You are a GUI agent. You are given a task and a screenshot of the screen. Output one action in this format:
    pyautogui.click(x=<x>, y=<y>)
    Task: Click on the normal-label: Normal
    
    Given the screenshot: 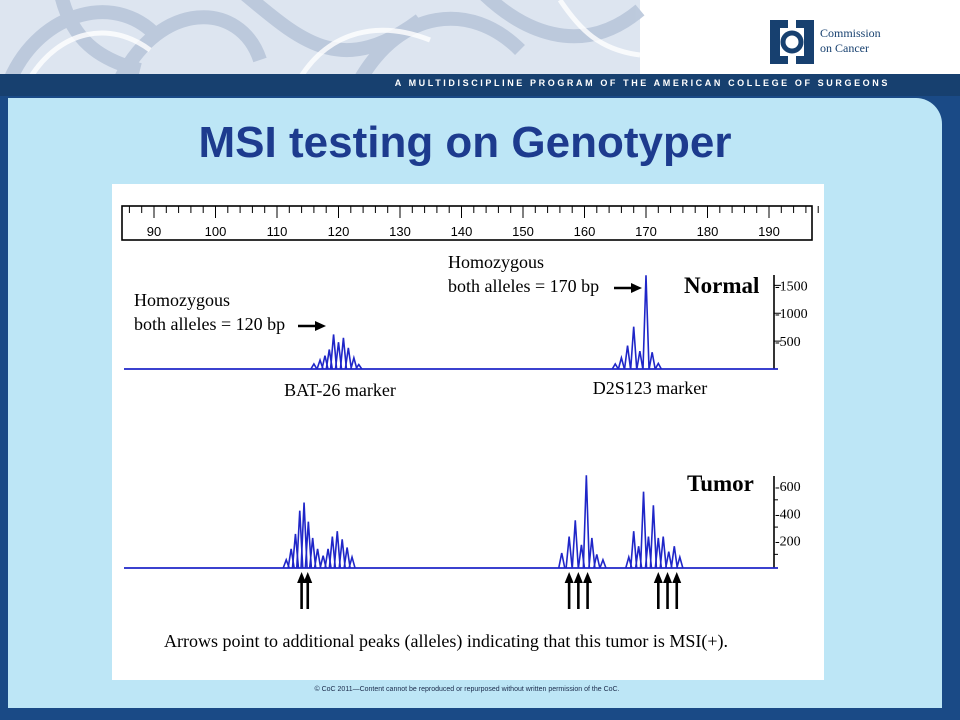 What is the action you would take?
    pyautogui.click(x=721, y=285)
    